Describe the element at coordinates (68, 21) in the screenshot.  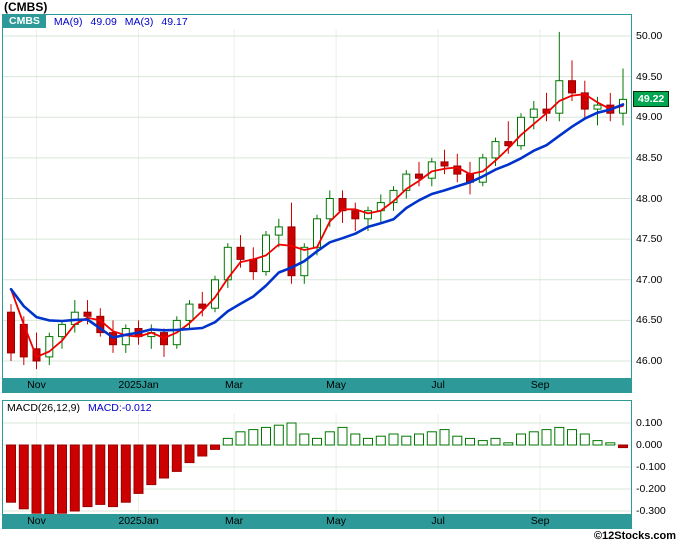
I see `ma9-label: MA(9)` at that location.